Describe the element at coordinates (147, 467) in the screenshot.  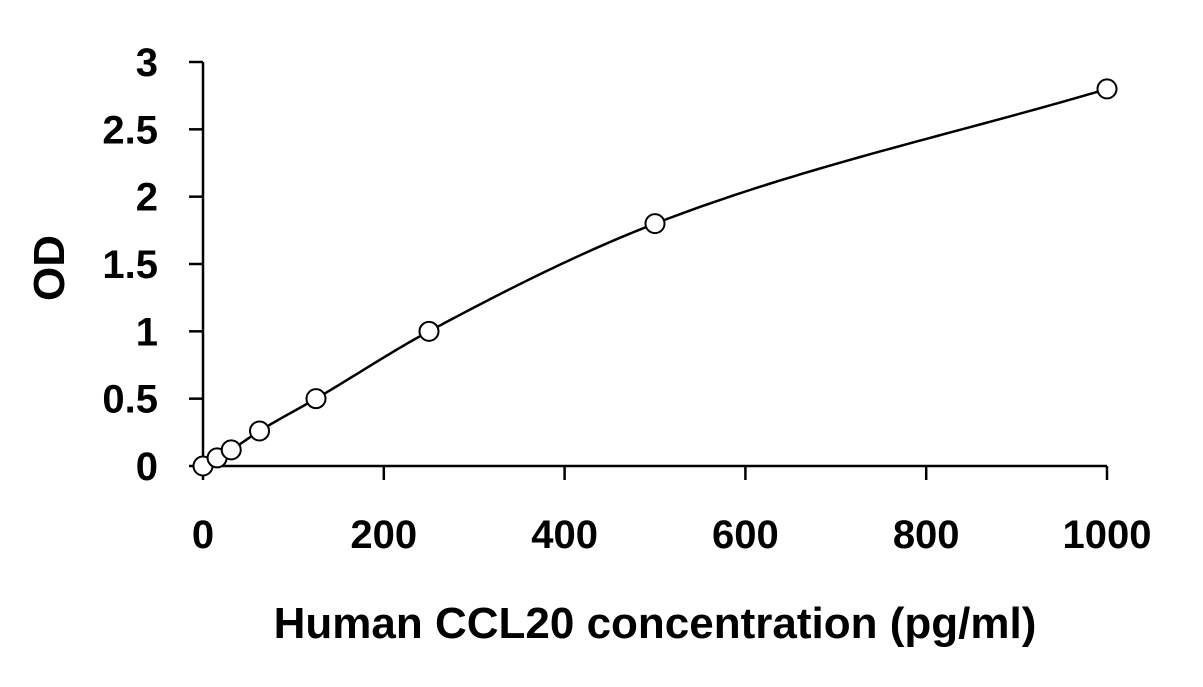
I see `y-tick-label: 0` at that location.